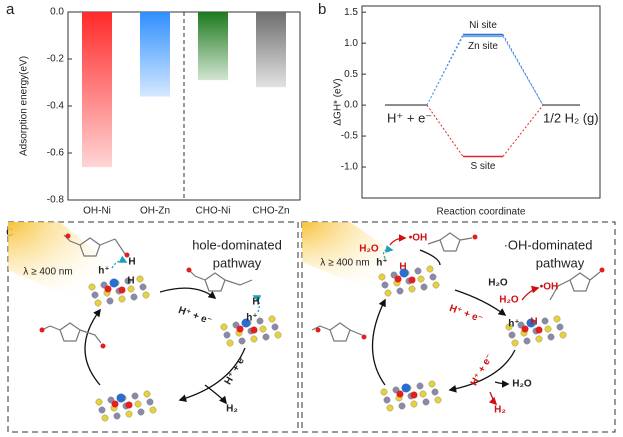 This screenshot has width=623, height=437. I want to click on x-tick-label: CHO-Ni, so click(213, 211).